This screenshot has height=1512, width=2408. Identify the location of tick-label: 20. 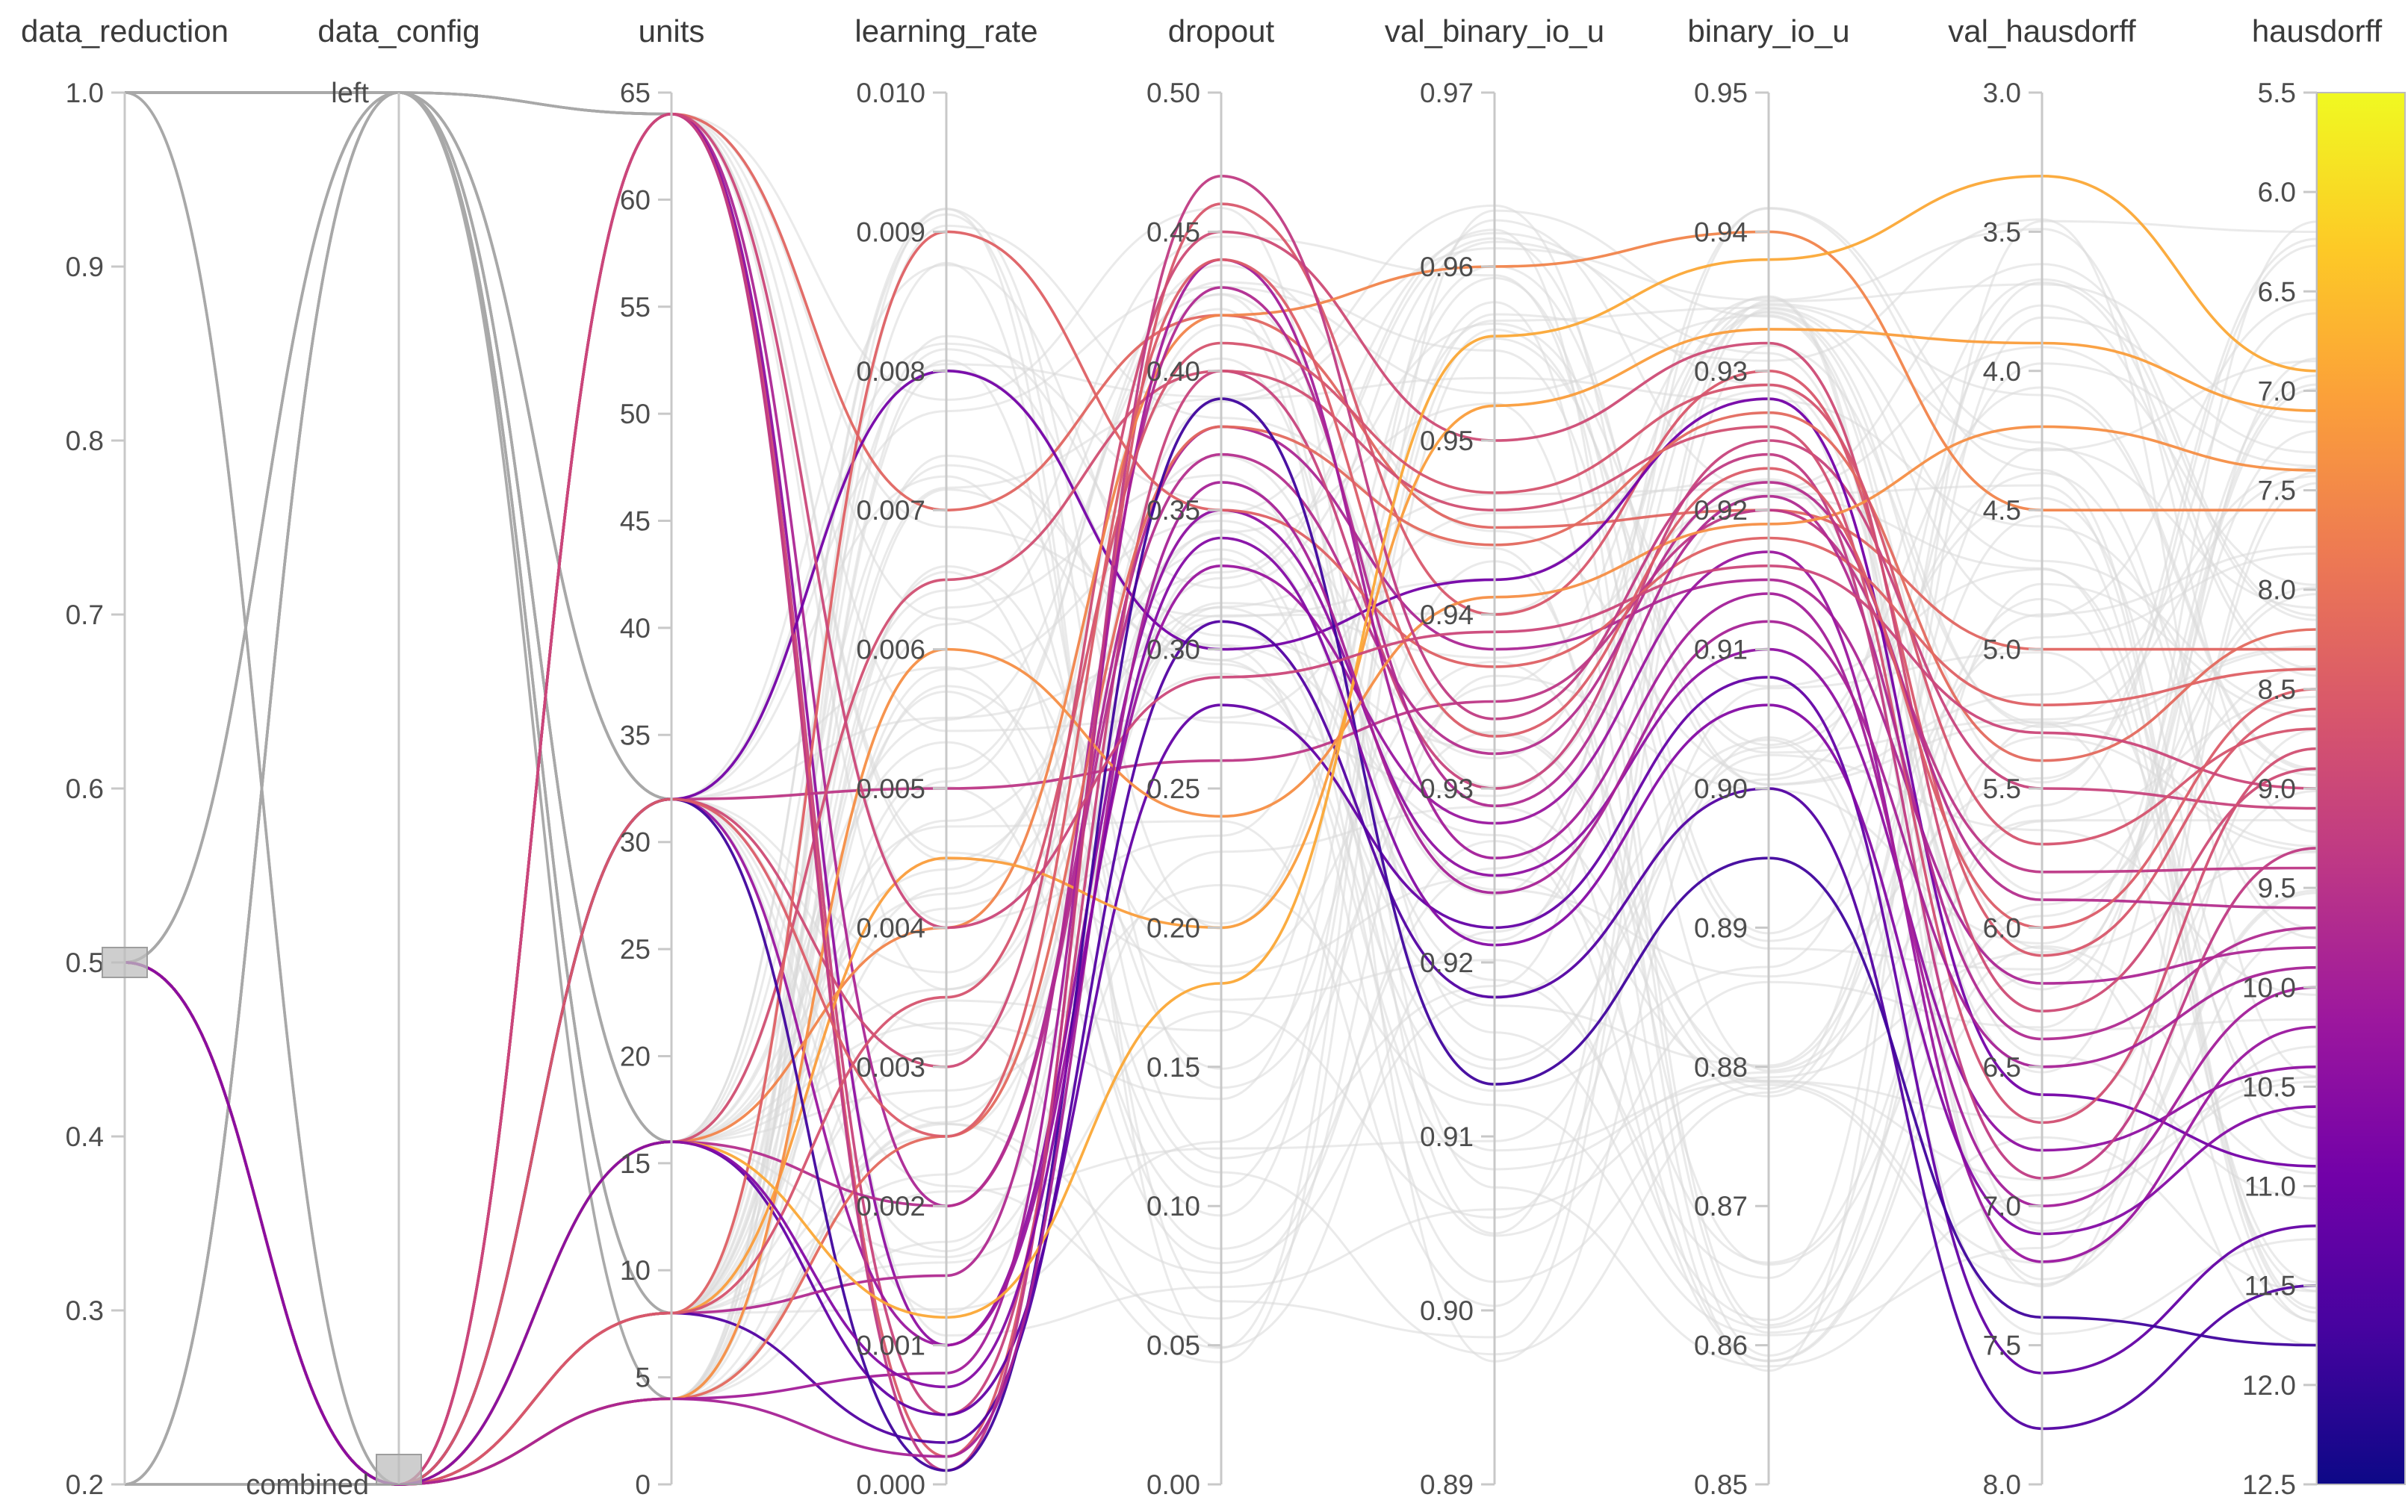
(636, 1056).